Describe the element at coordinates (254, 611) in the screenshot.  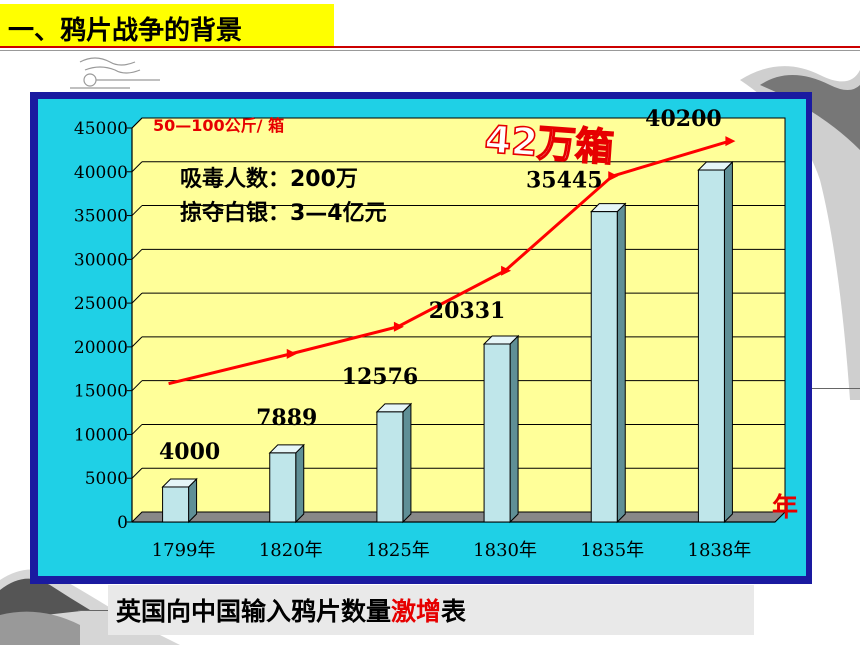
I see `caption-prefix: 英国向中国输入鸦片数量` at that location.